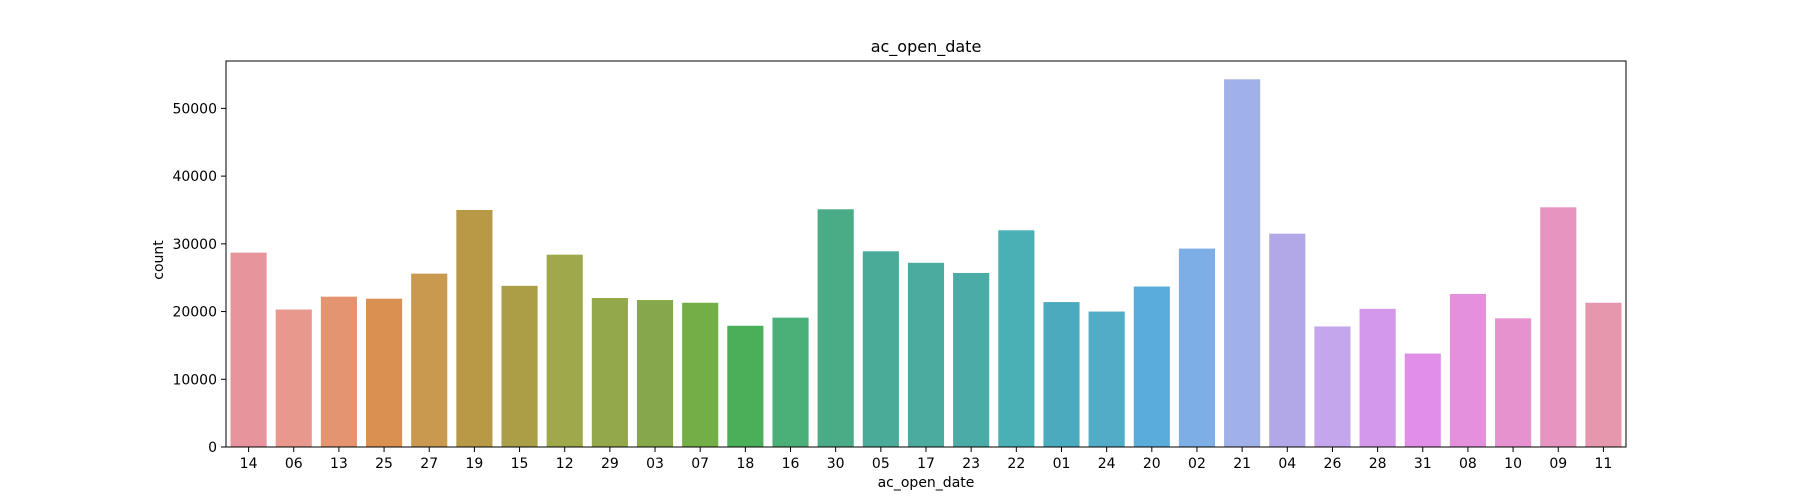 The image size is (1800, 500). I want to click on x-tick-label: 11, so click(1604, 464).